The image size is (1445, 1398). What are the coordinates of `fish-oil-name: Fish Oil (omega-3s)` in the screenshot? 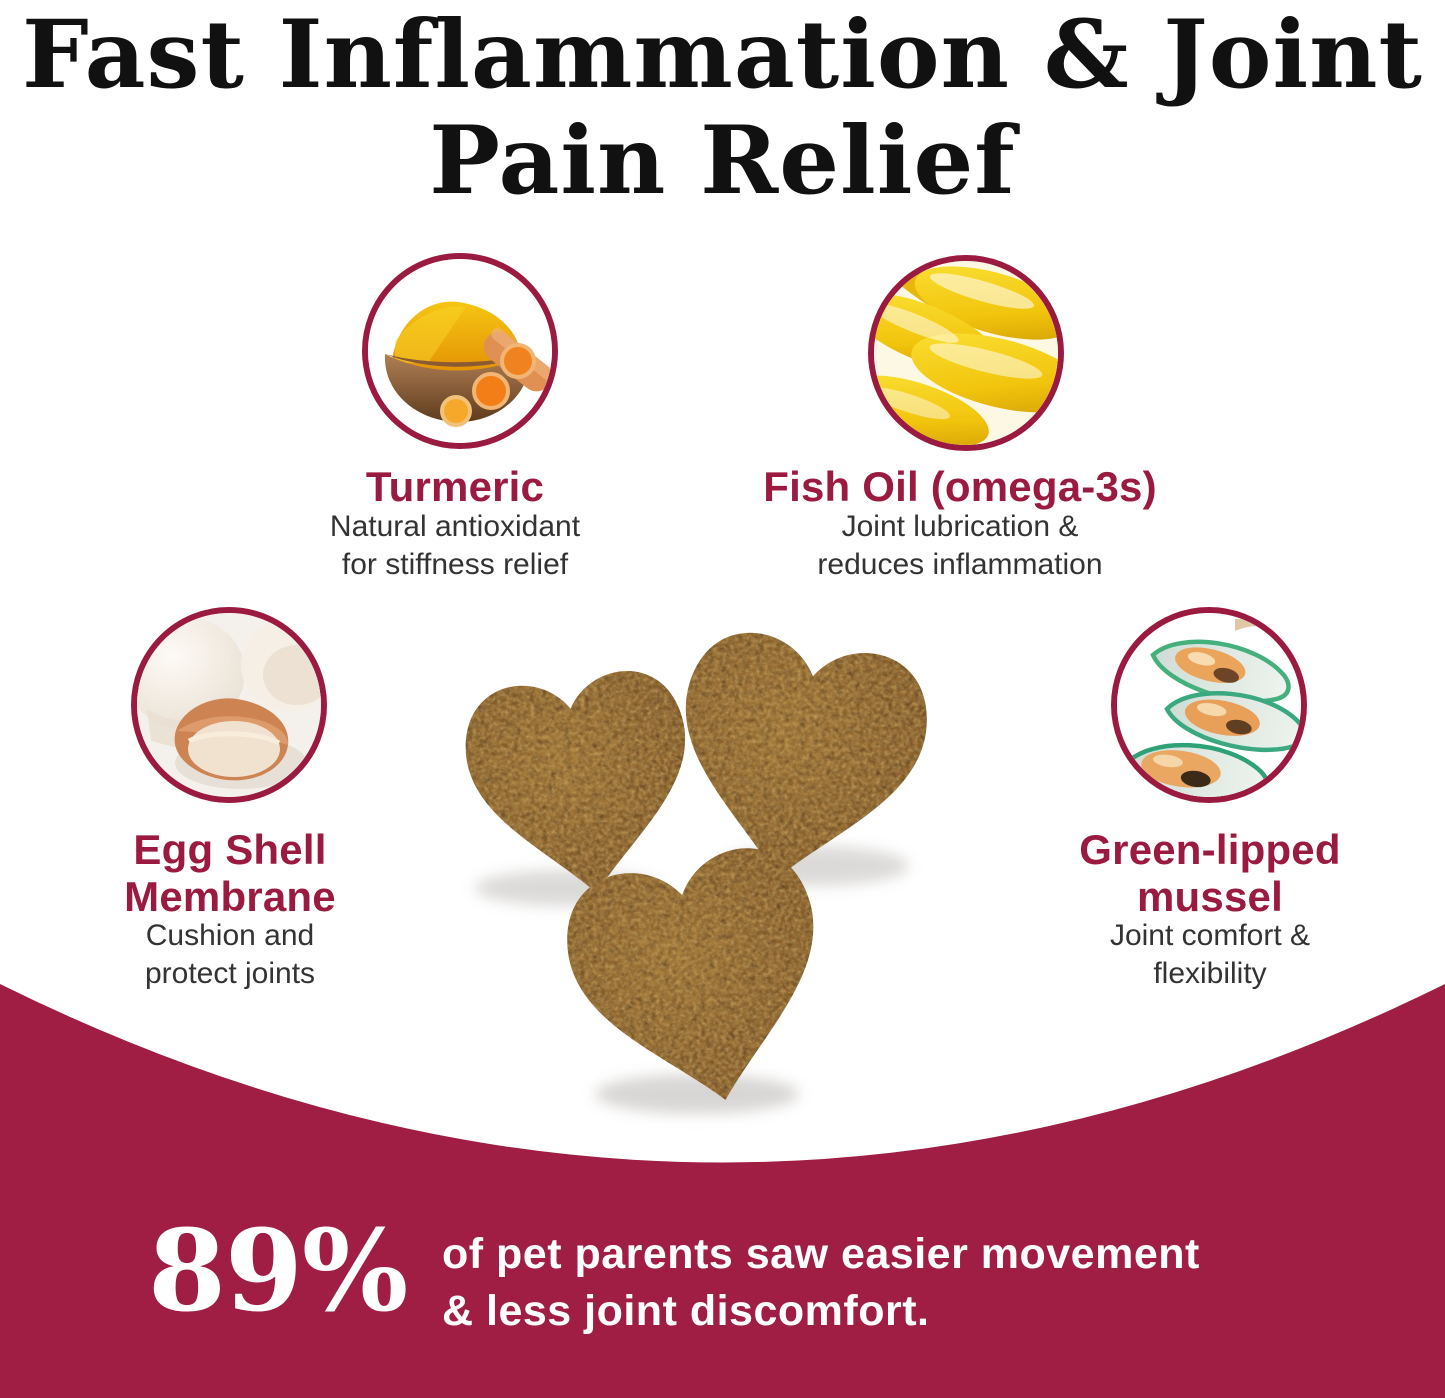 It's located at (960, 486).